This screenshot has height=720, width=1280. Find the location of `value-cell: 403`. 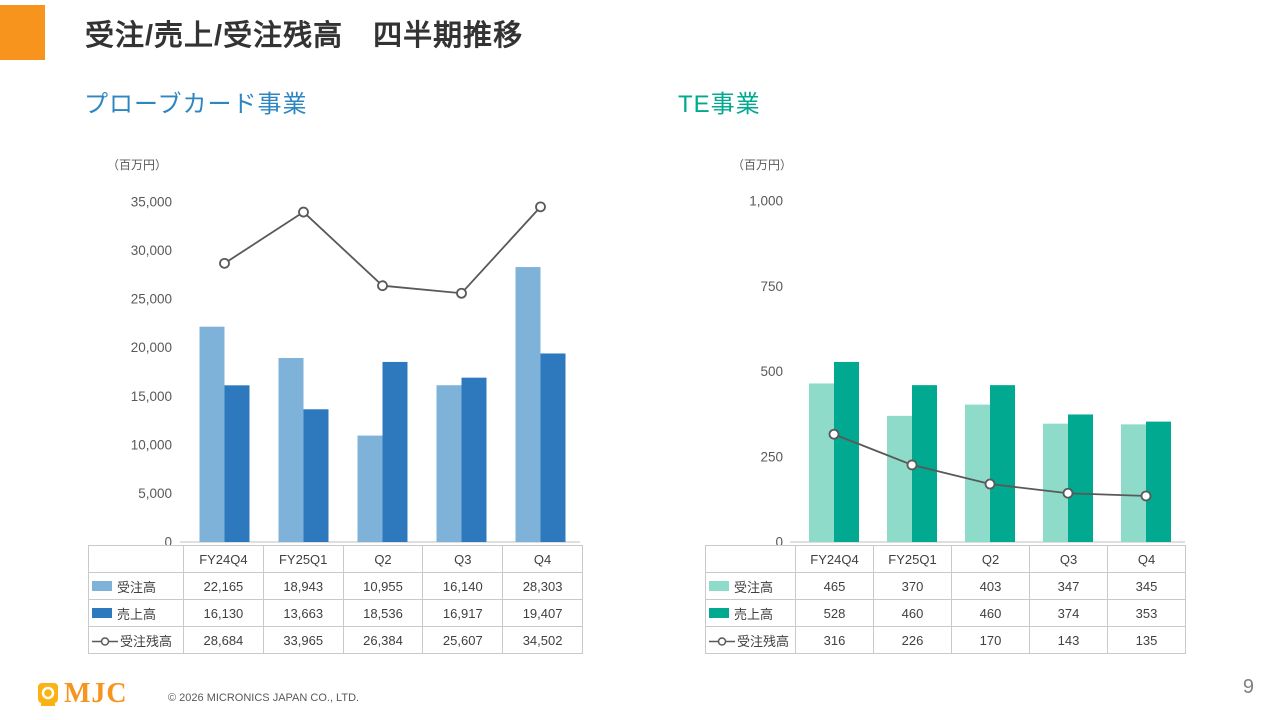

value-cell: 403 is located at coordinates (990, 586).